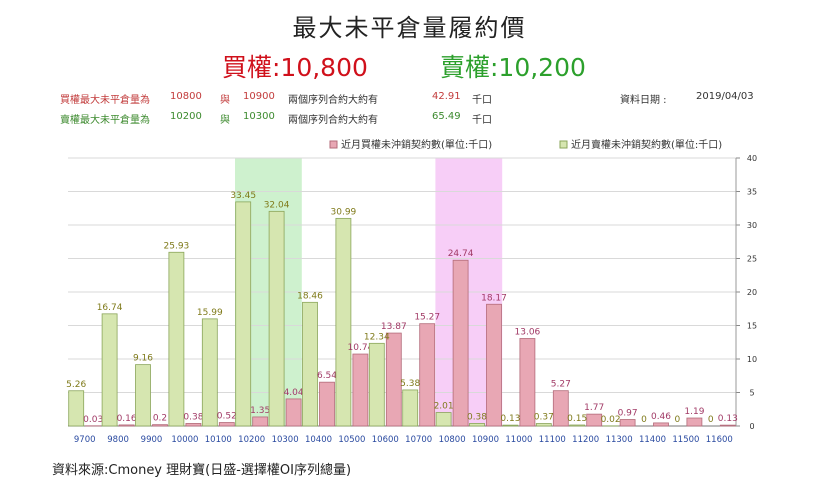 Image resolution: width=819 pixels, height=486 pixels. I want to click on label-call-10000: 0.38, so click(193, 417).